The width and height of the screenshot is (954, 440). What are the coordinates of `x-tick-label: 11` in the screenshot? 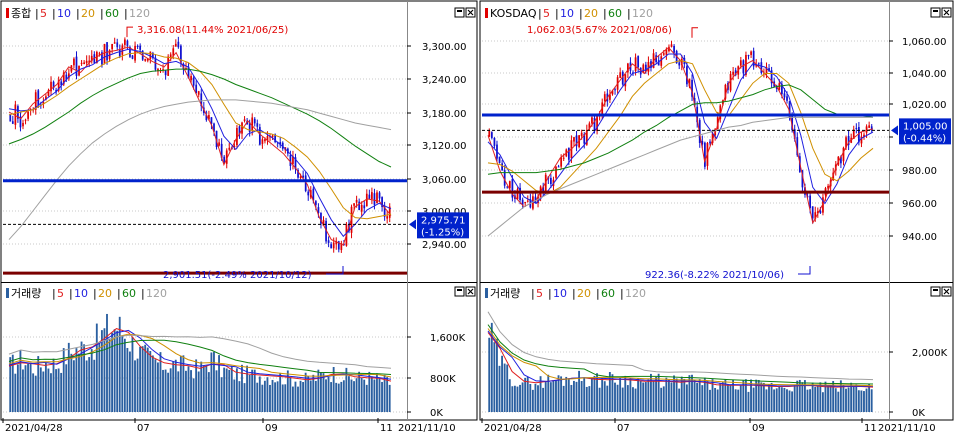 It's located at (386, 428).